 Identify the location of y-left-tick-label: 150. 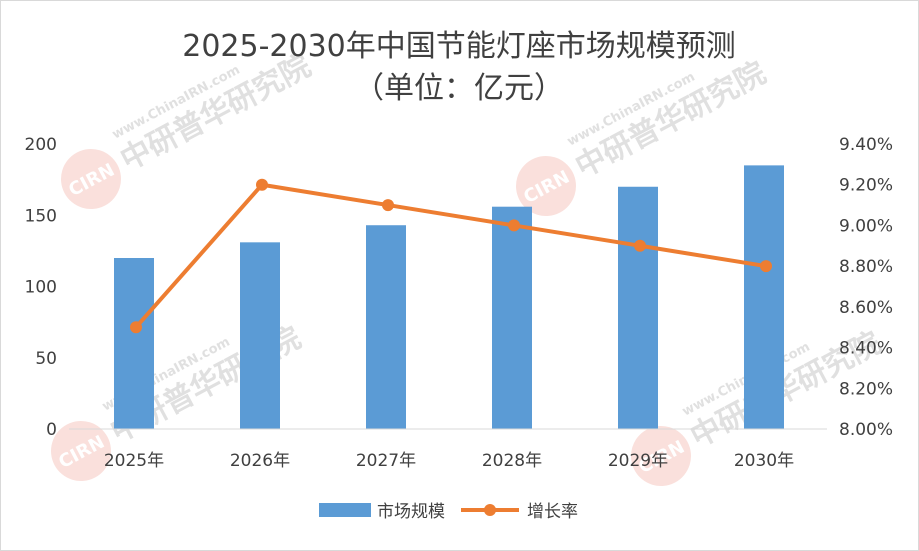
(41, 216).